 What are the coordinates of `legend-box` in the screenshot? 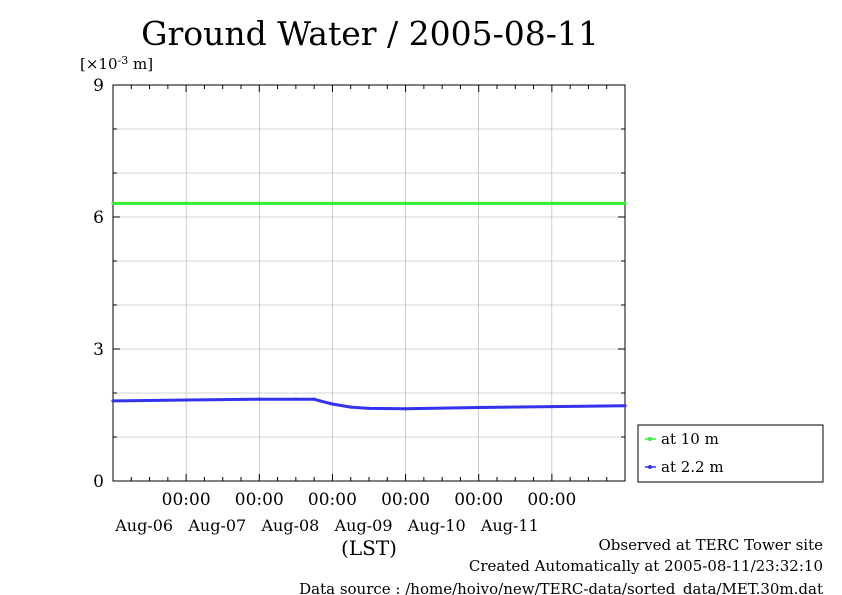 It's located at (730, 453).